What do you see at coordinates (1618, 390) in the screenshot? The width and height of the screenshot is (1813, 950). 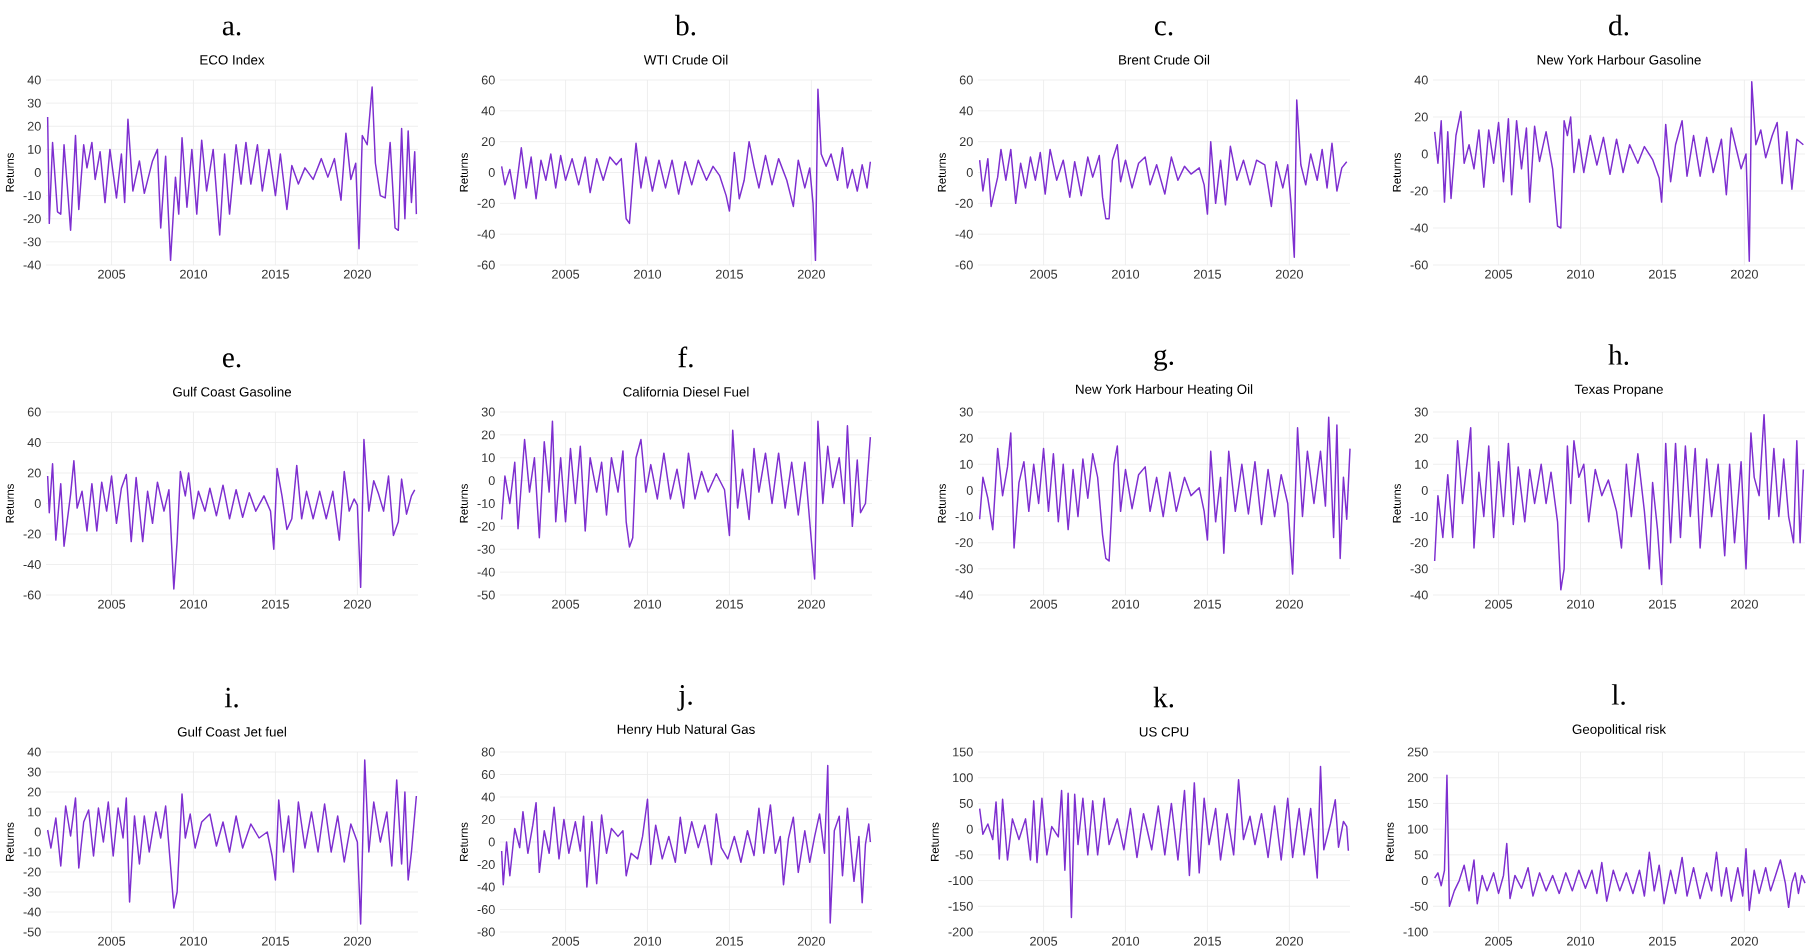 I see `chart-subtitle: Texas Propane` at bounding box center [1618, 390].